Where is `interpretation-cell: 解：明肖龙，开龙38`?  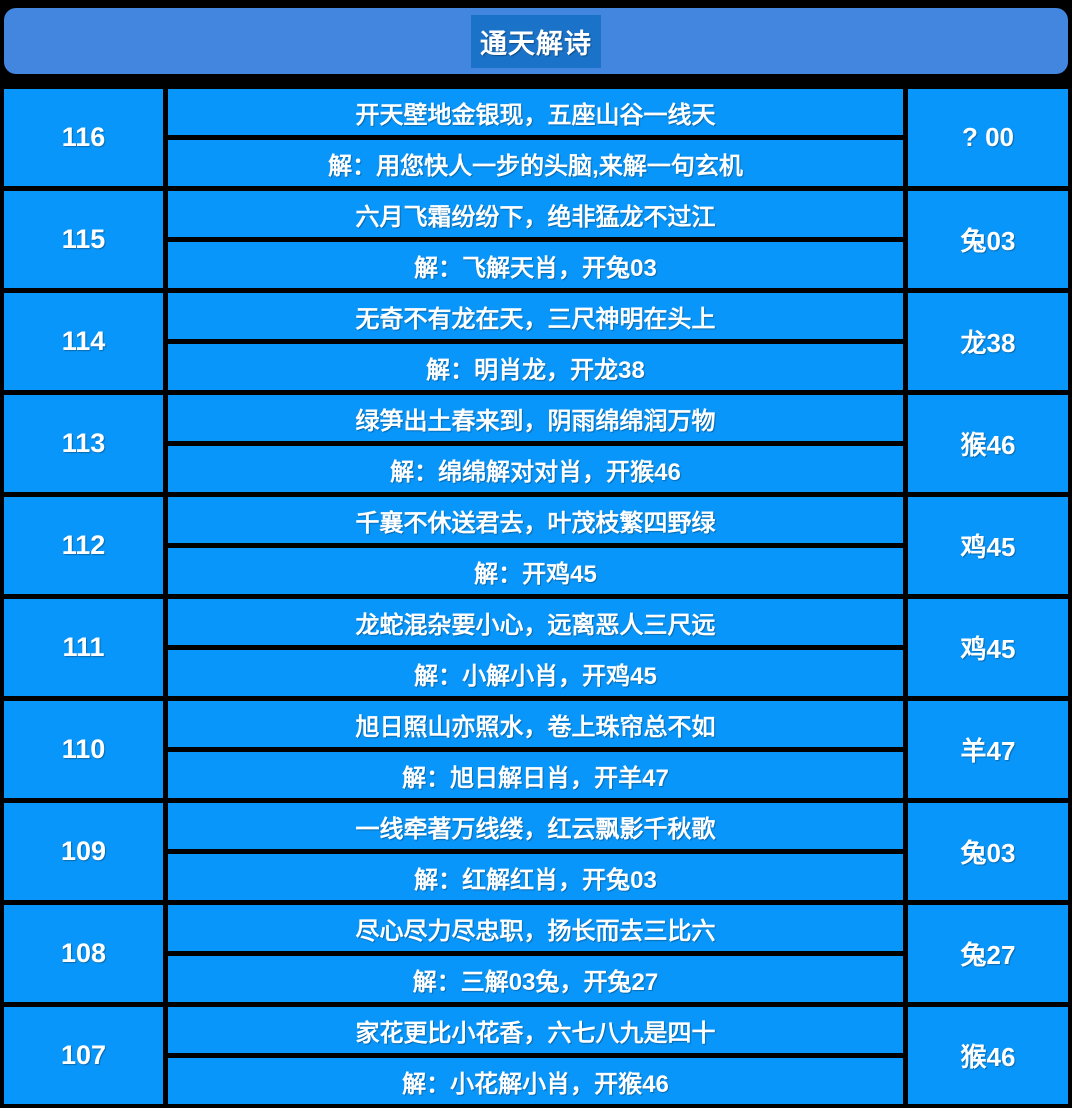 interpretation-cell: 解：明肖龙，开龙38 is located at coordinates (535, 367).